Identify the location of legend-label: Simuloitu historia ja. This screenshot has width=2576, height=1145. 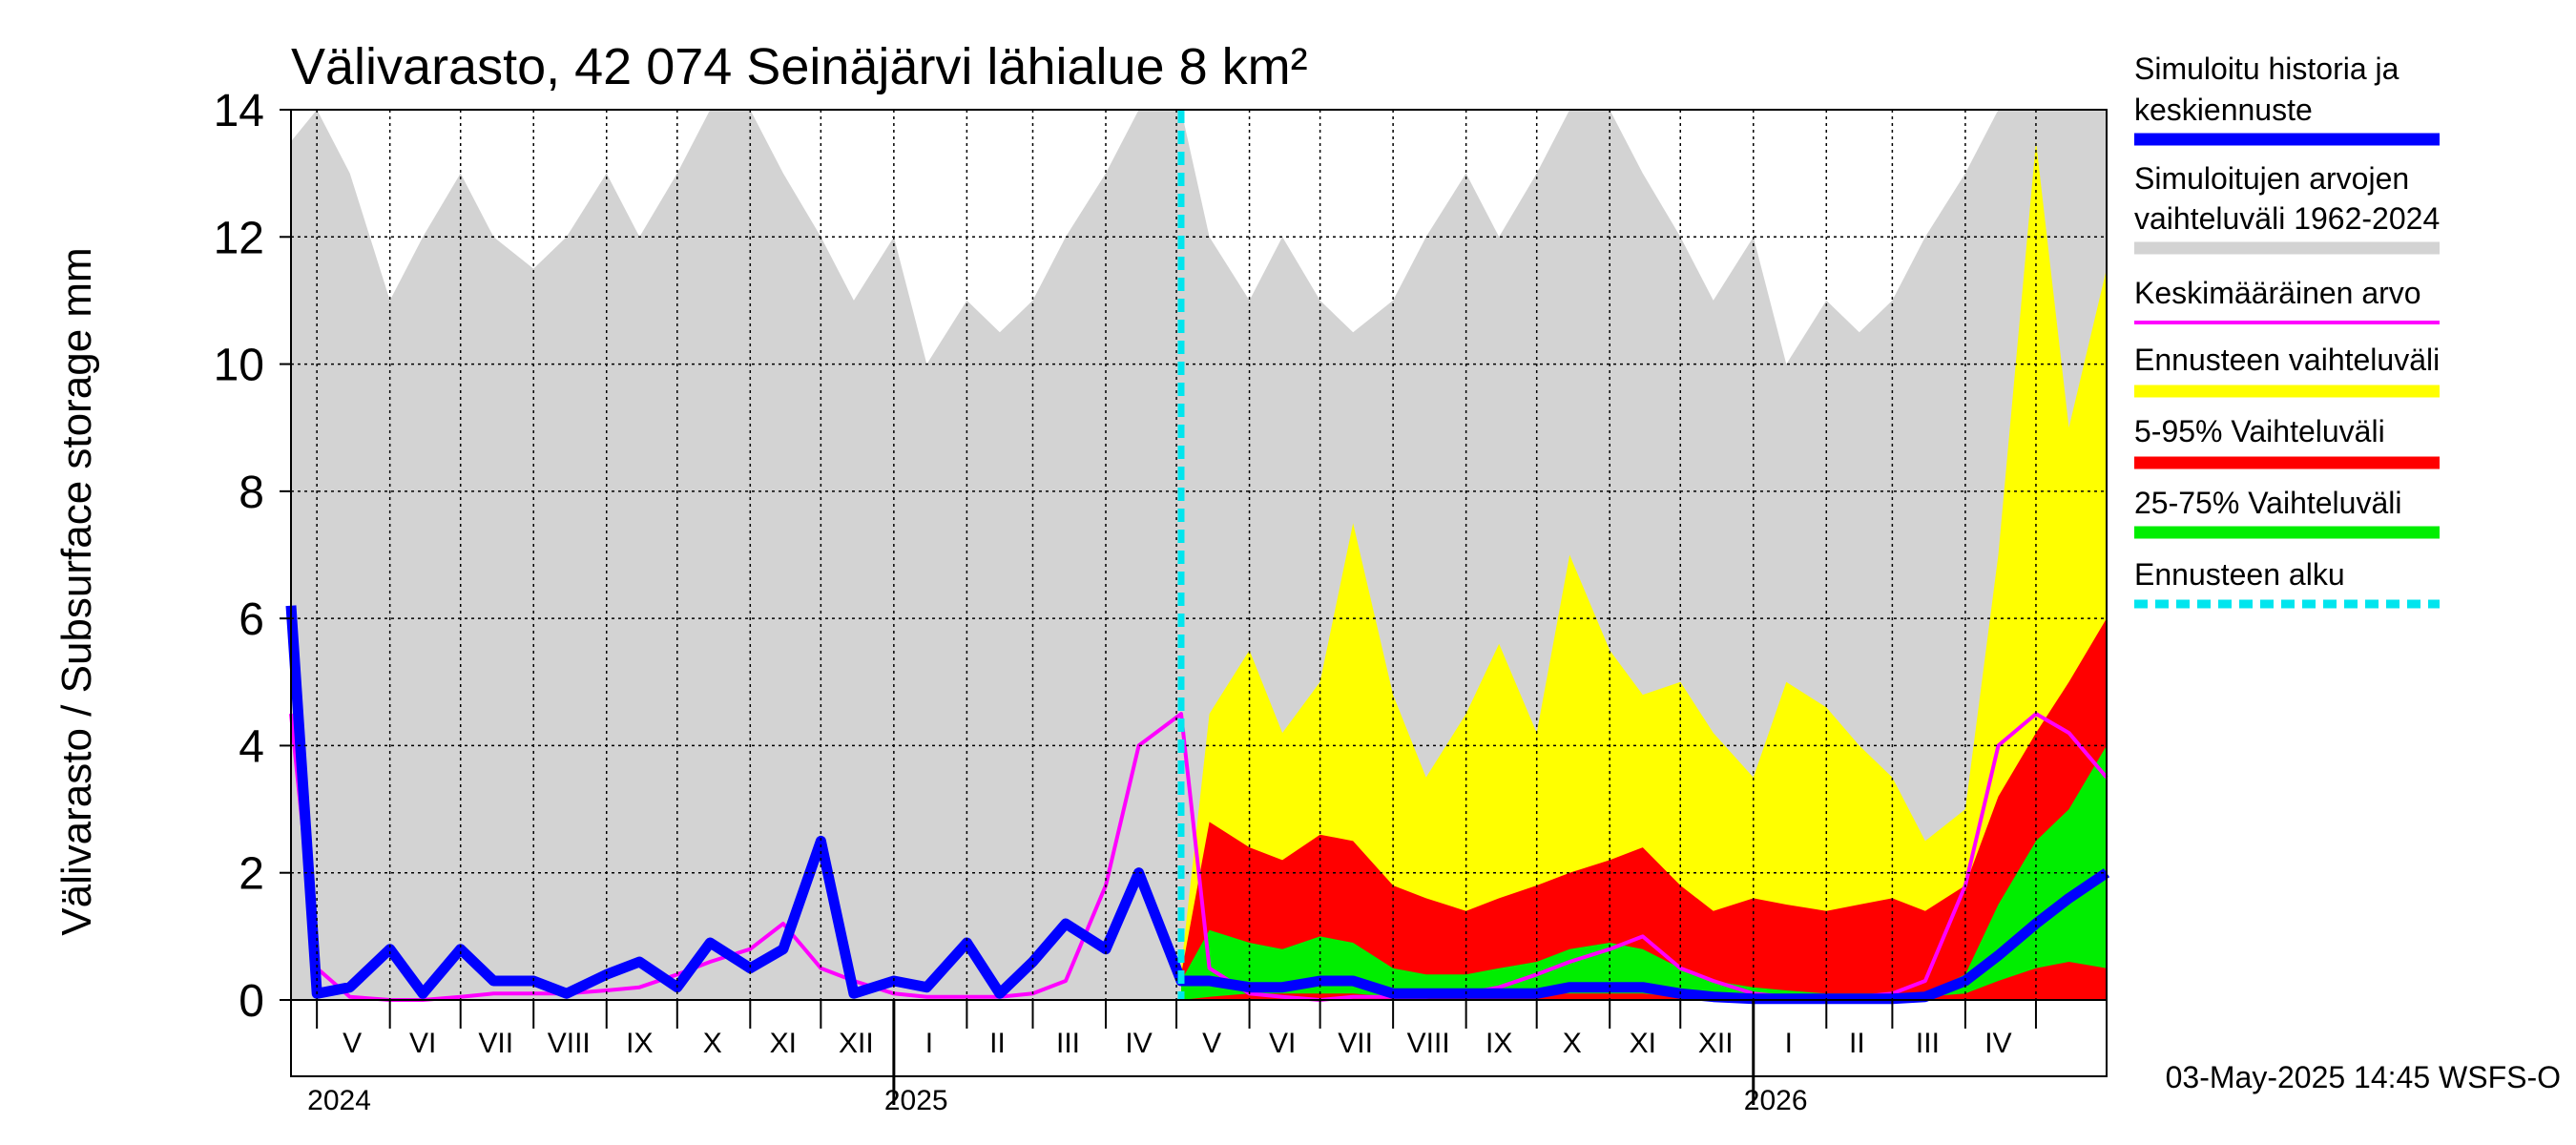
(2266, 69).